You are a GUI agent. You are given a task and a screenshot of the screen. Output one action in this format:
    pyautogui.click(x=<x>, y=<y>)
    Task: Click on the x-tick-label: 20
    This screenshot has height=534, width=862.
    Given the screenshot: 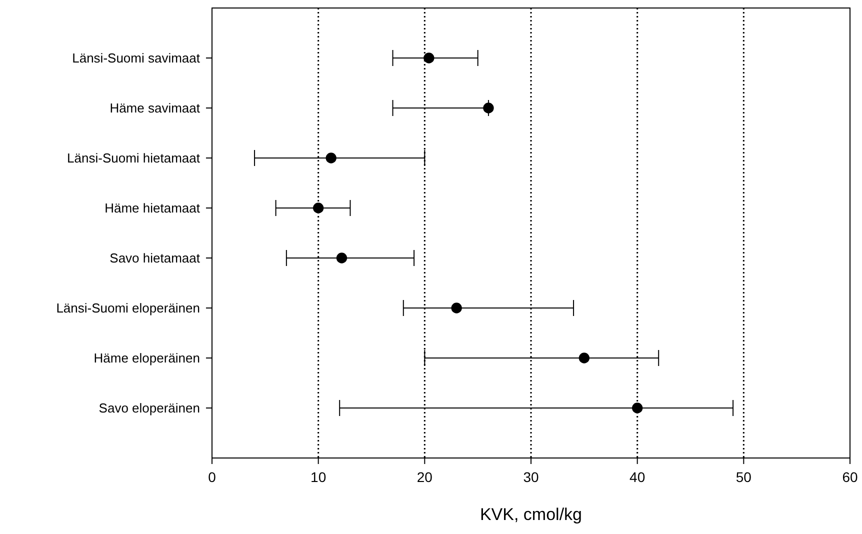 What is the action you would take?
    pyautogui.click(x=424, y=477)
    